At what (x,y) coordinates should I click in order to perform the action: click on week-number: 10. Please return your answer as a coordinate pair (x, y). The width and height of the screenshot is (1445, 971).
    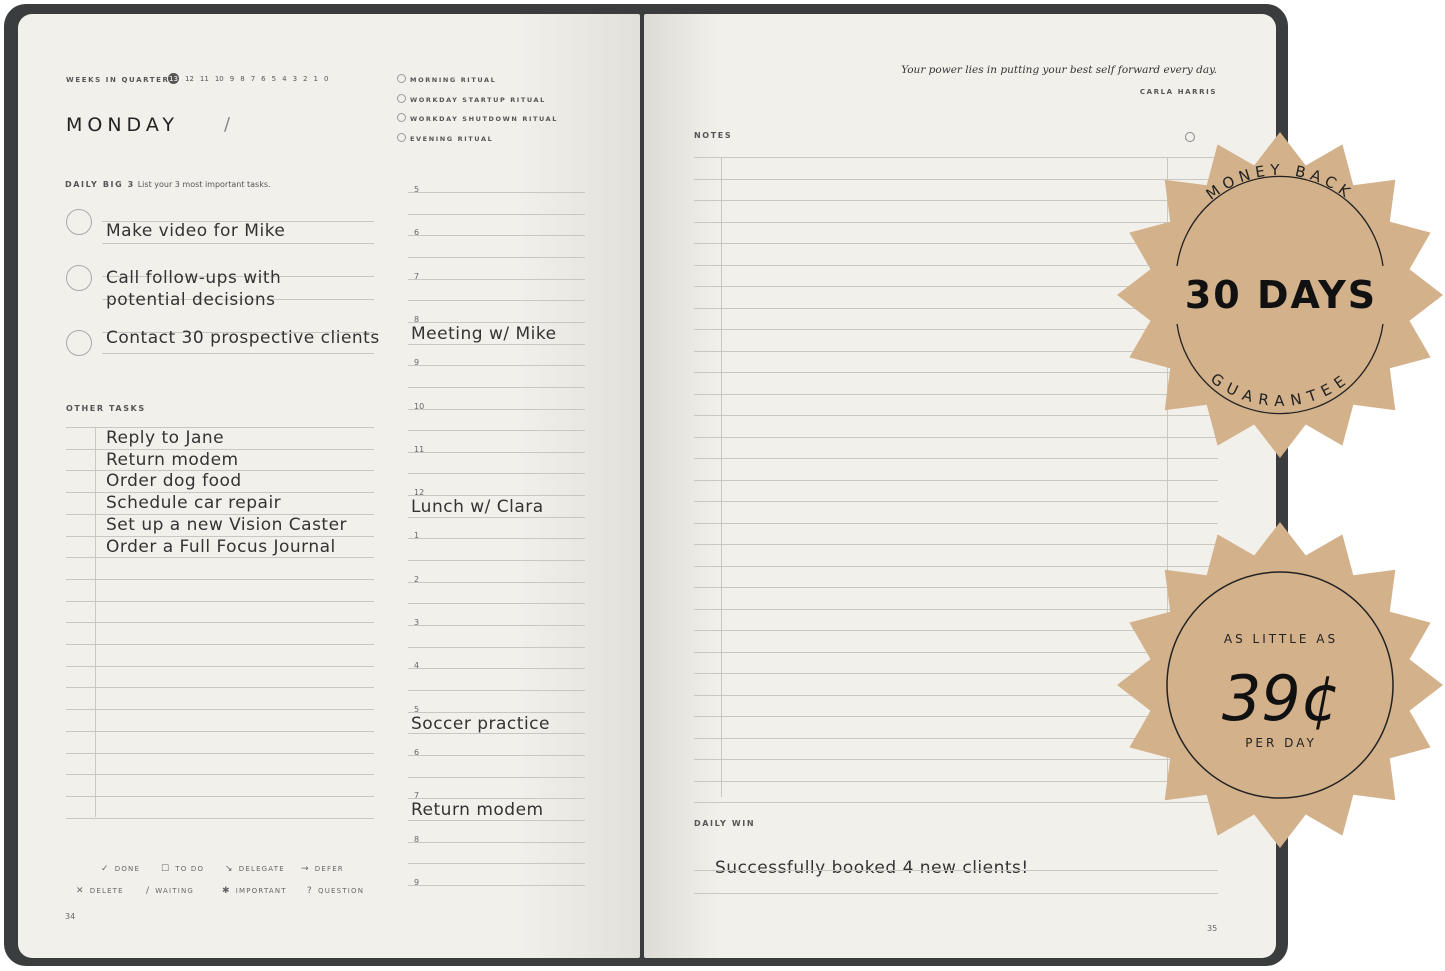
    Looking at the image, I should click on (219, 78).